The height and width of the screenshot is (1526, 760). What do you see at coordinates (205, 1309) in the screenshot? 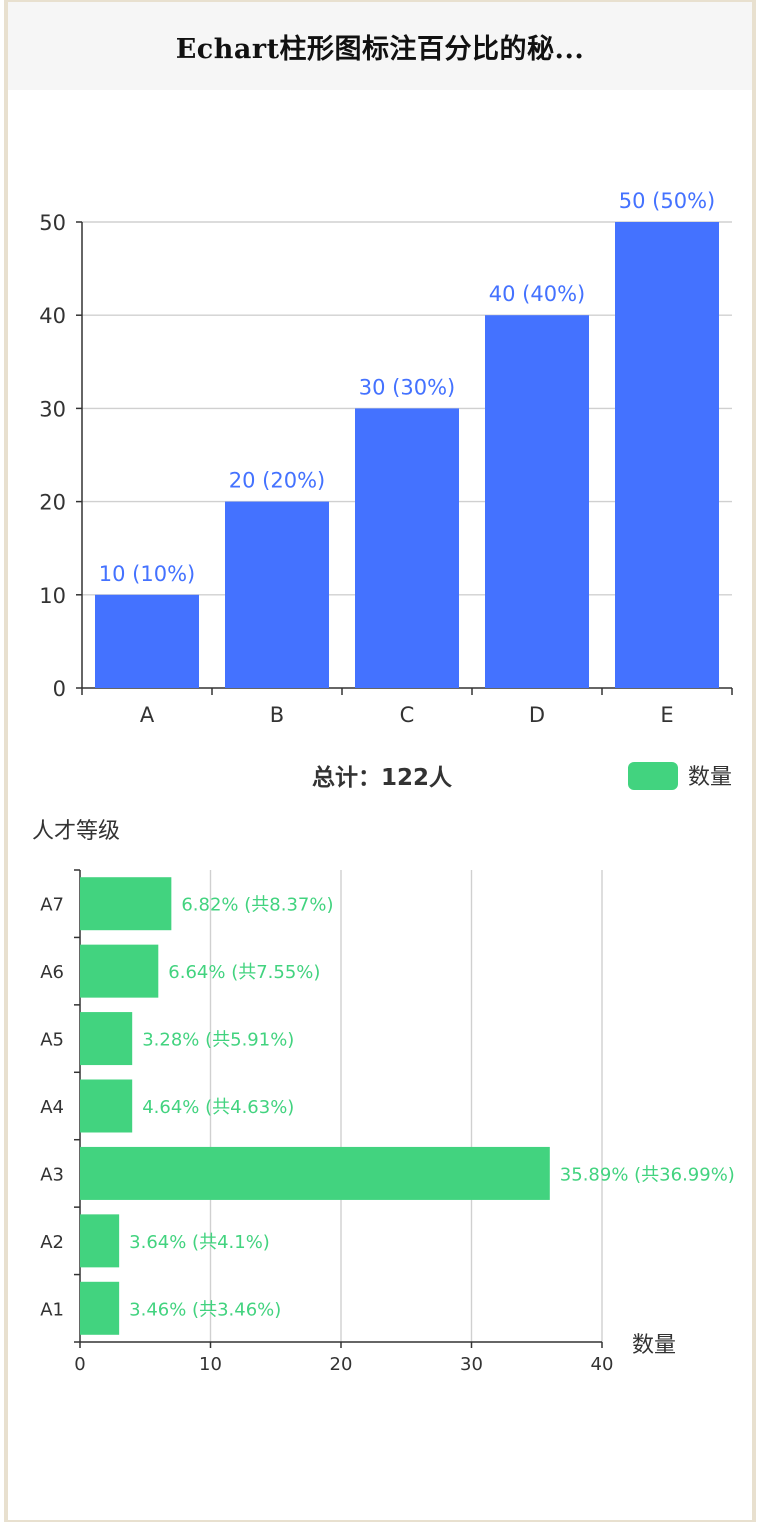
I see `bar-data-label: 3.46% (共3.46%)` at bounding box center [205, 1309].